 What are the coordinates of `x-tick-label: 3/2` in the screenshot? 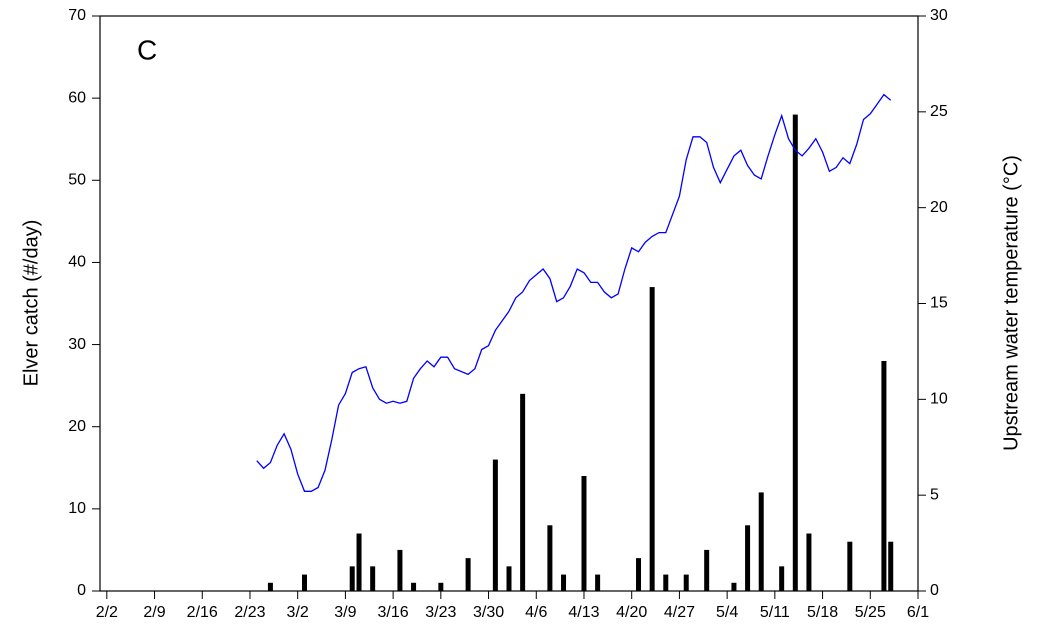 It's located at (298, 612).